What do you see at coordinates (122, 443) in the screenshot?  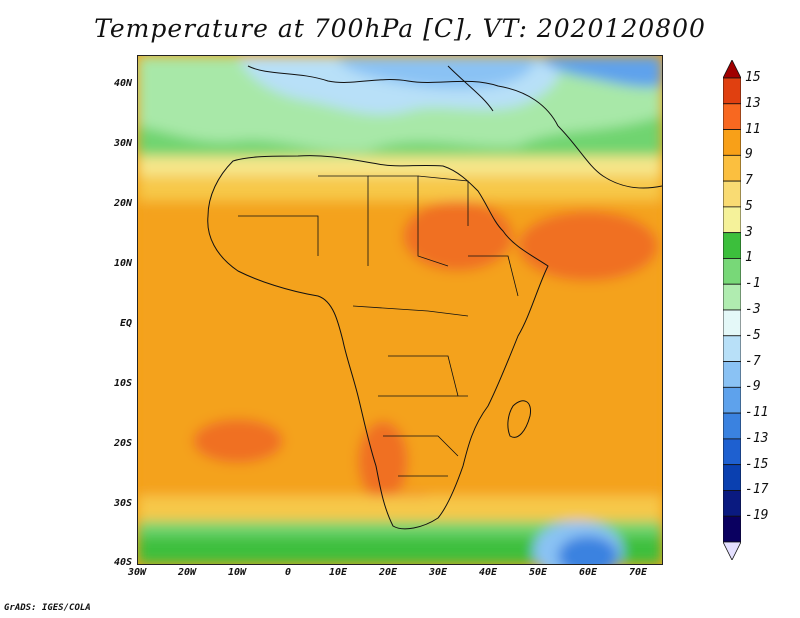 I see `lat-label: 20S` at bounding box center [122, 443].